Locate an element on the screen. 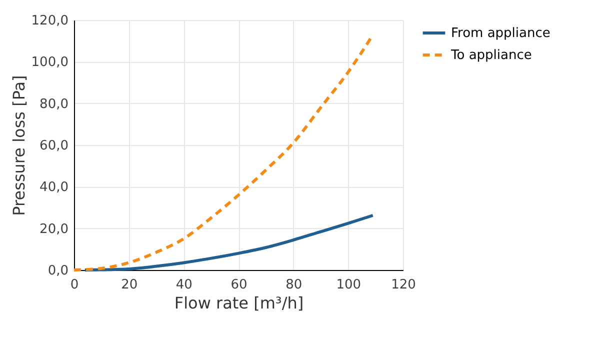  y-tick-label: 40,0 is located at coordinates (54, 188).